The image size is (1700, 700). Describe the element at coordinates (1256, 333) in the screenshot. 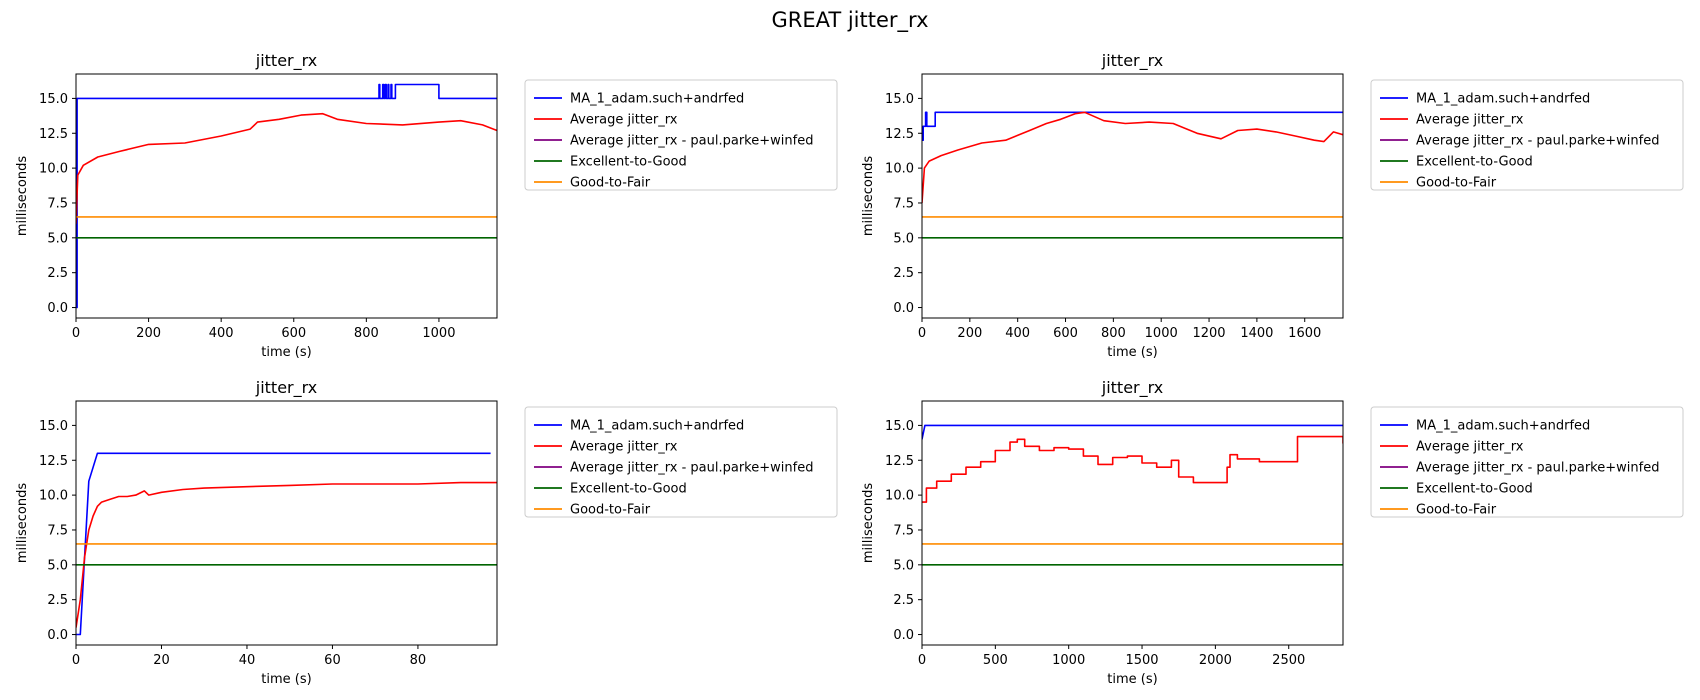

I see `x-tick-label: 1400` at that location.